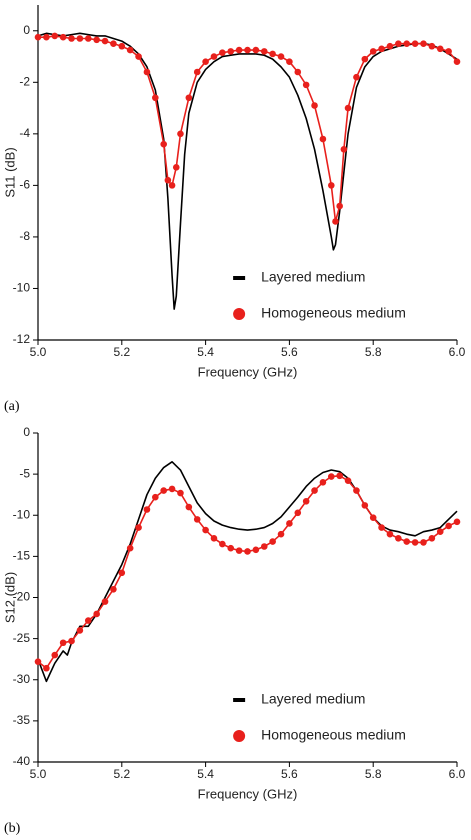 This screenshot has width=471, height=840. What do you see at coordinates (22, 679) in the screenshot?
I see `y-tick-label: -30` at bounding box center [22, 679].